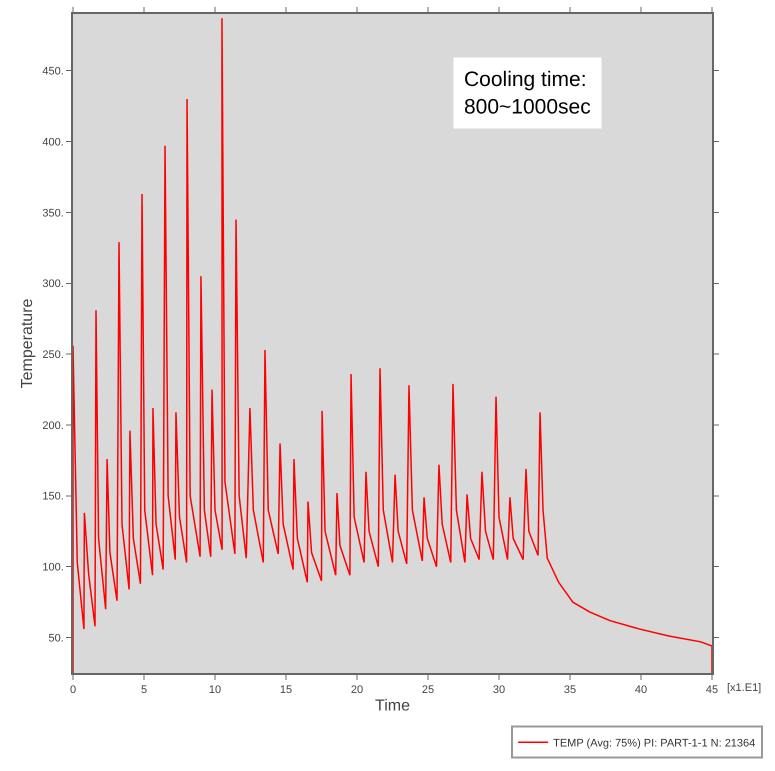 Image resolution: width=775 pixels, height=771 pixels. I want to click on x-tick-label: 35, so click(570, 690).